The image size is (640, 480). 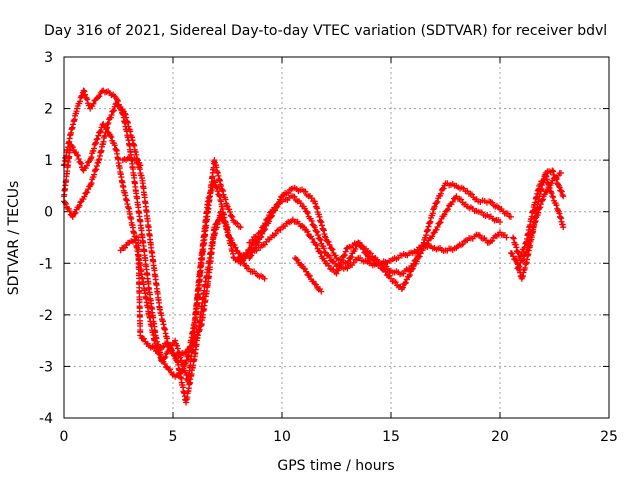 What do you see at coordinates (609, 437) in the screenshot?
I see `x-tick-label: 25` at bounding box center [609, 437].